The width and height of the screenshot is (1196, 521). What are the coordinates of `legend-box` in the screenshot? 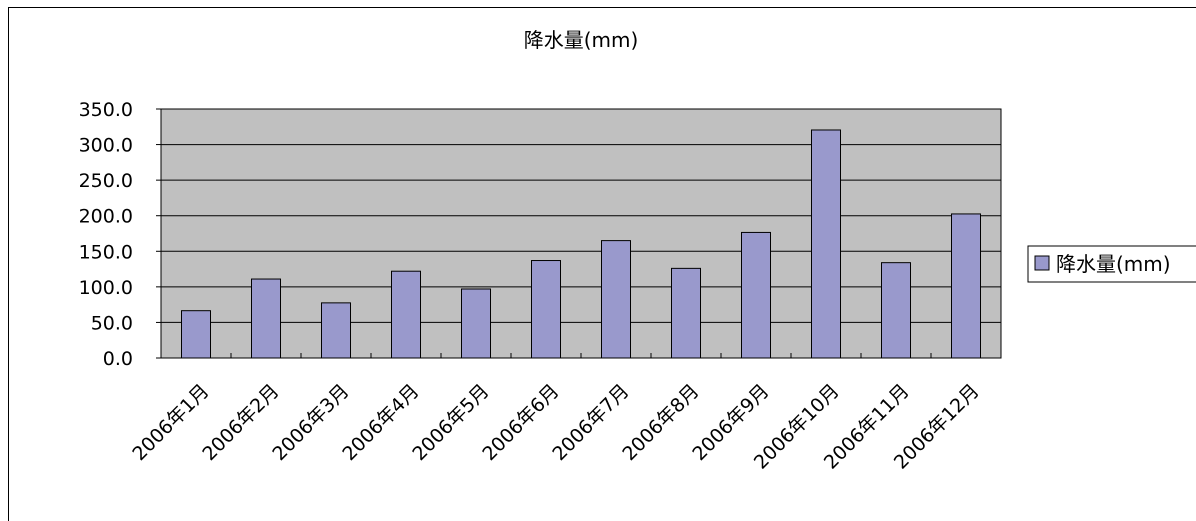 It's located at (1111, 264).